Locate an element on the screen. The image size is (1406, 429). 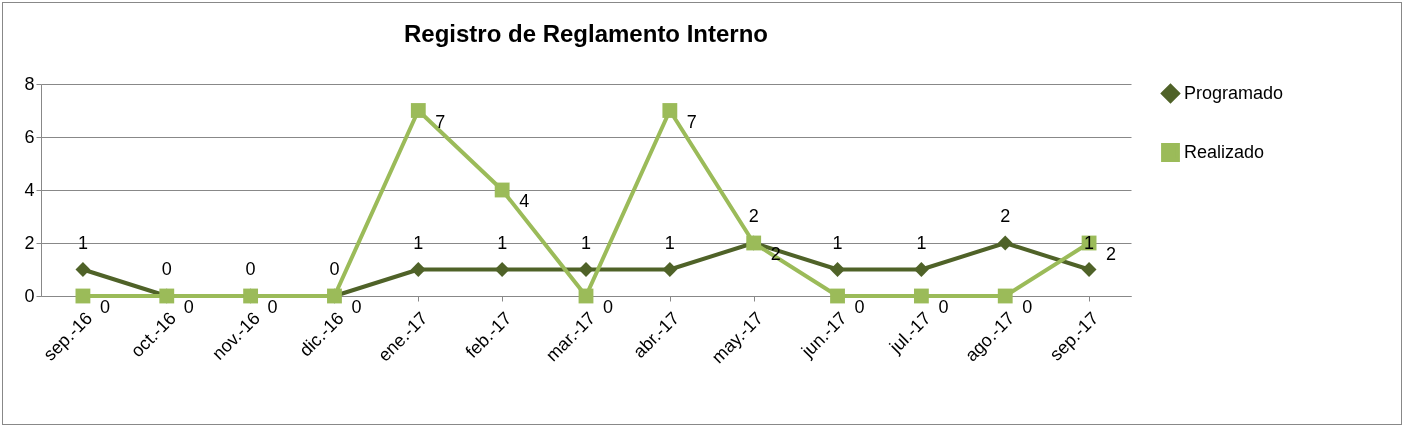
y-tick-label: 4 is located at coordinates (29, 189).